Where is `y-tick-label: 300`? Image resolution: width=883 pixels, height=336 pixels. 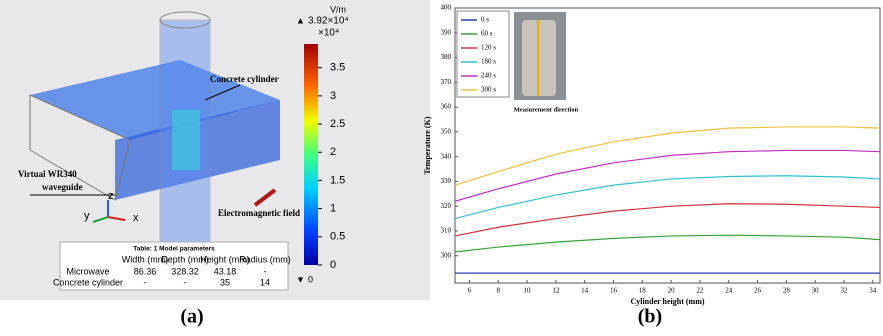 y-tick-label: 300 is located at coordinates (446, 255).